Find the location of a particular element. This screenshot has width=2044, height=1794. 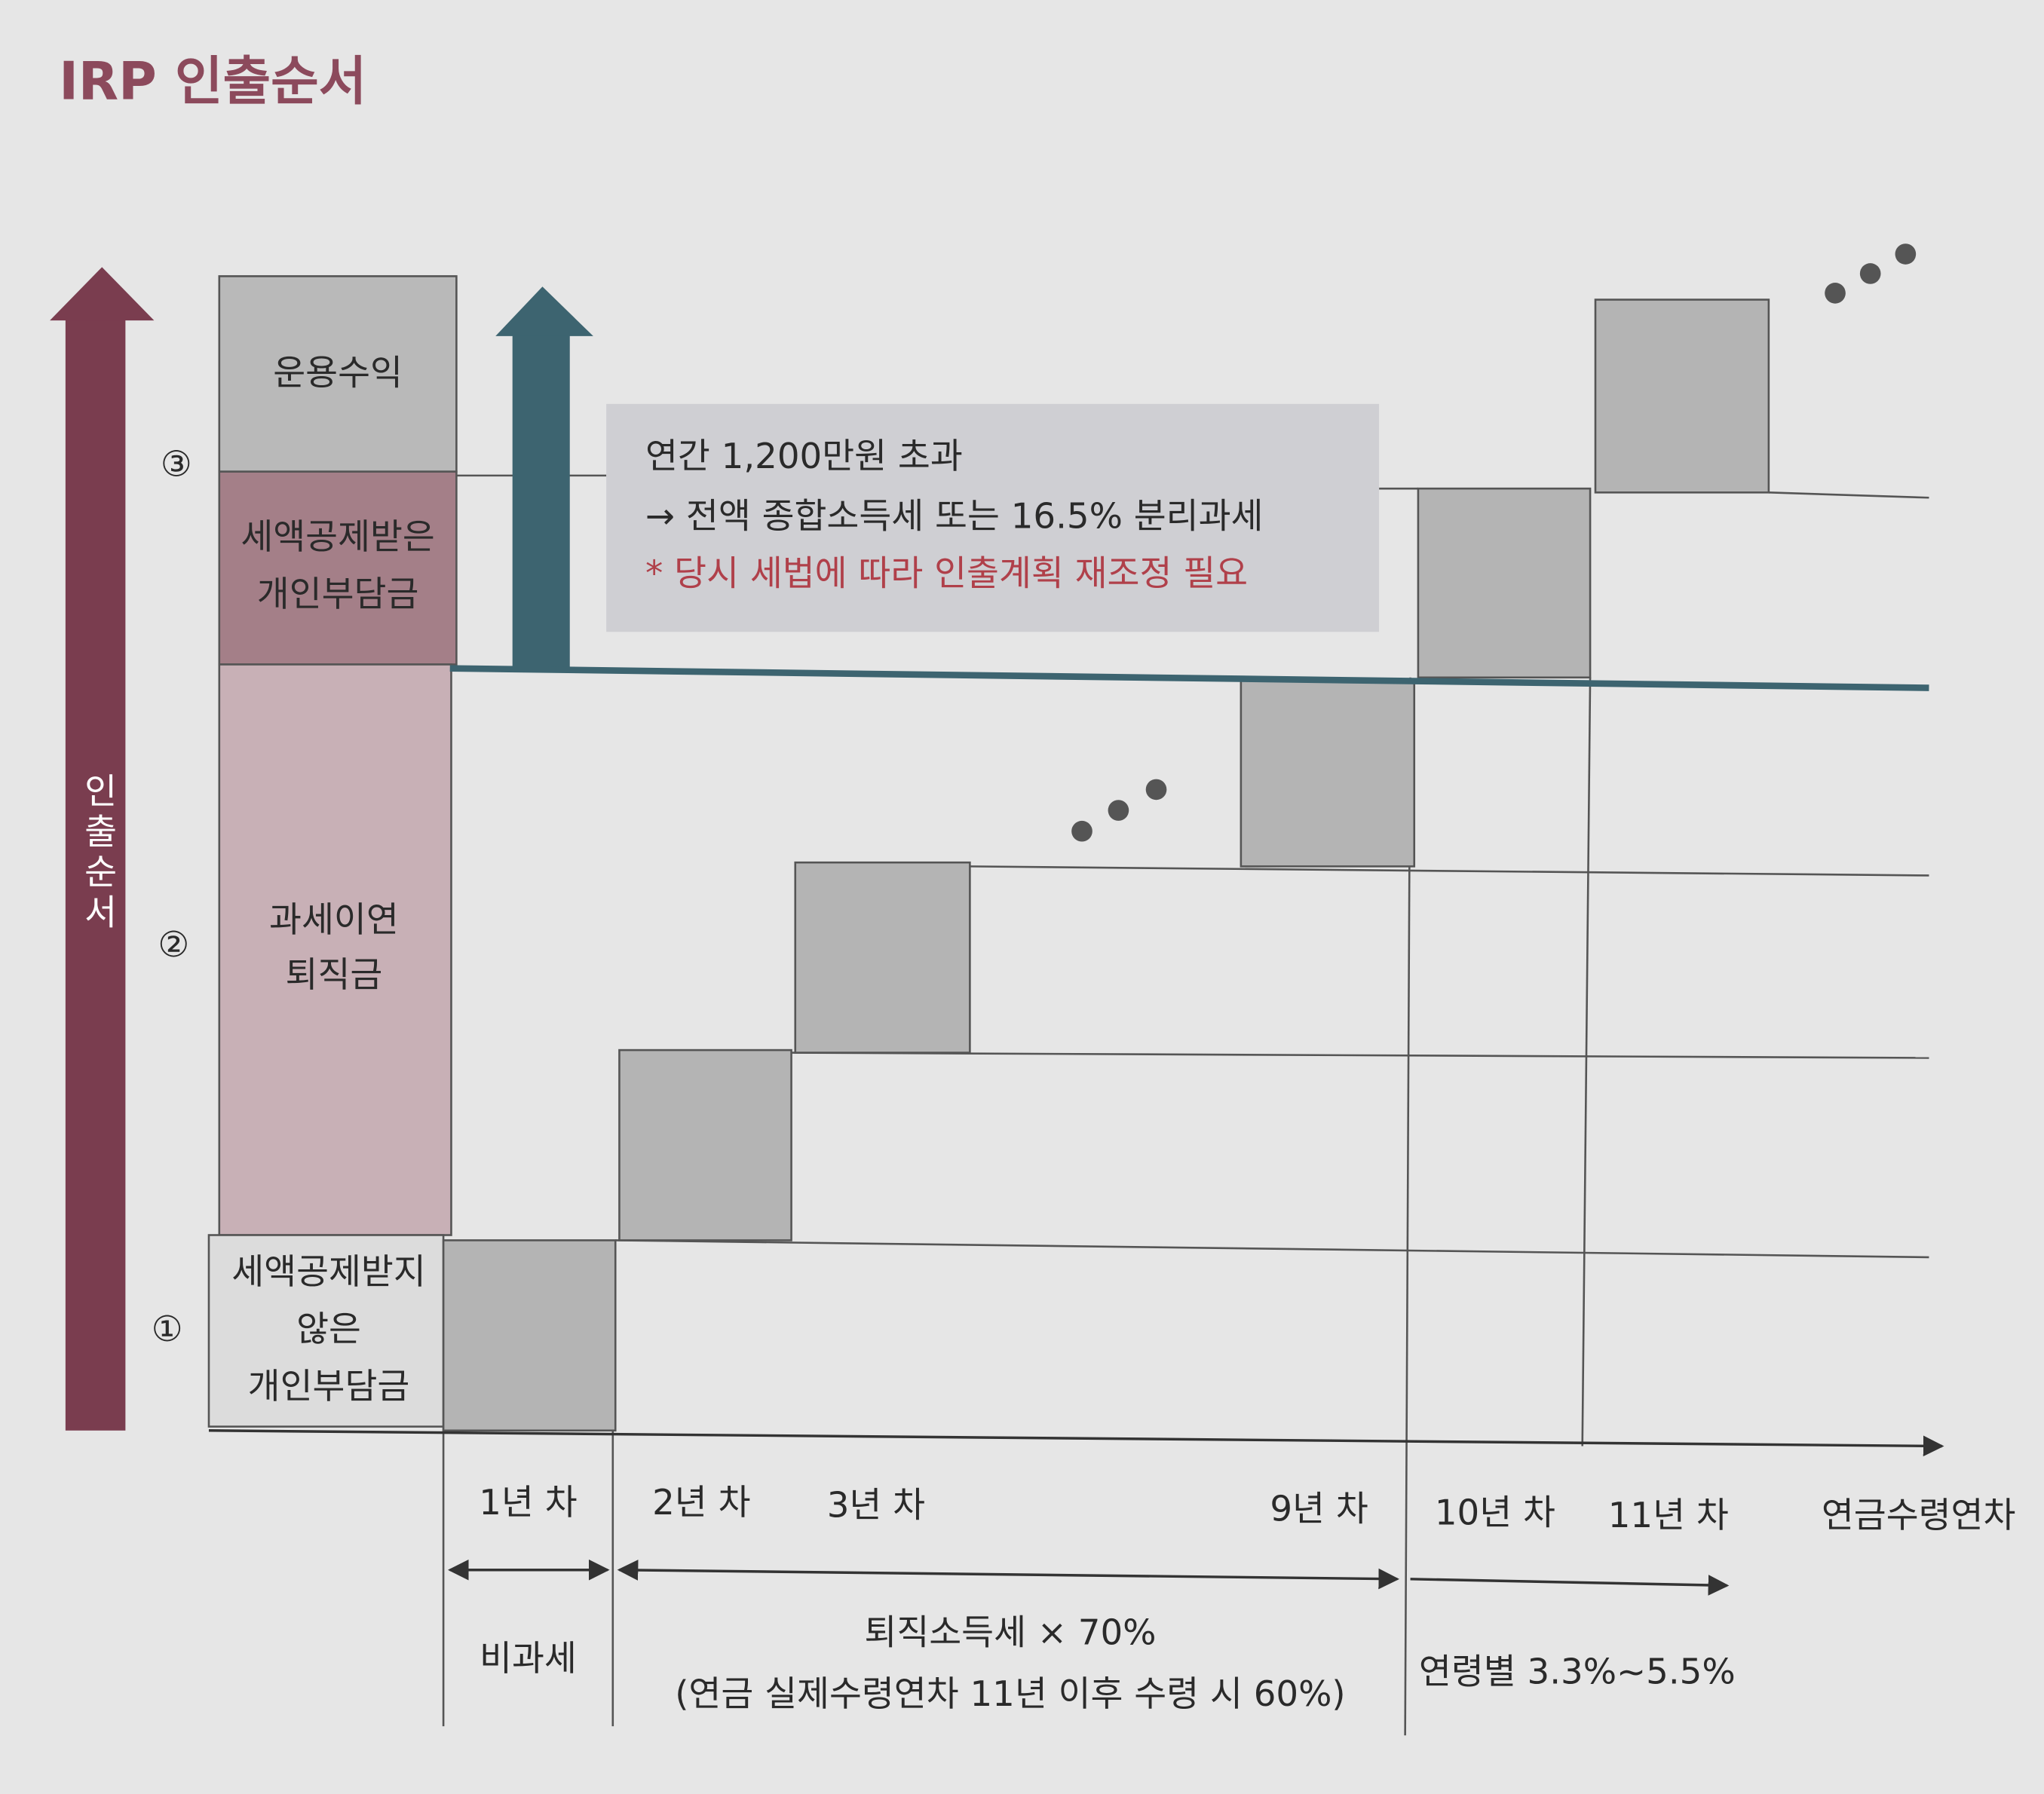

note-line: 연간 1,200만원 초과 is located at coordinates (804, 456).